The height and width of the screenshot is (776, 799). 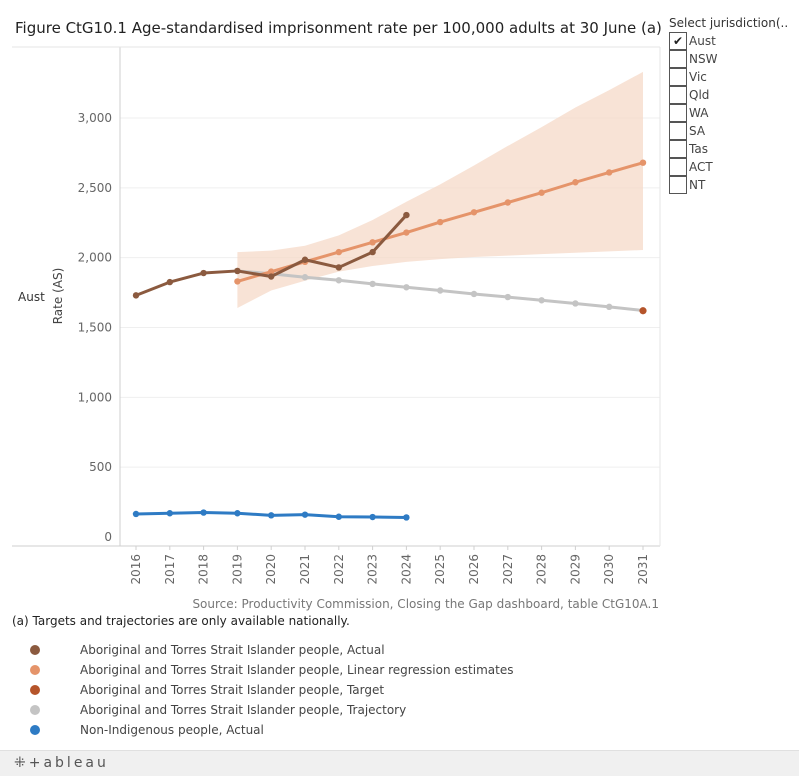 I want to click on y-tick-label: 500, so click(x=100, y=467).